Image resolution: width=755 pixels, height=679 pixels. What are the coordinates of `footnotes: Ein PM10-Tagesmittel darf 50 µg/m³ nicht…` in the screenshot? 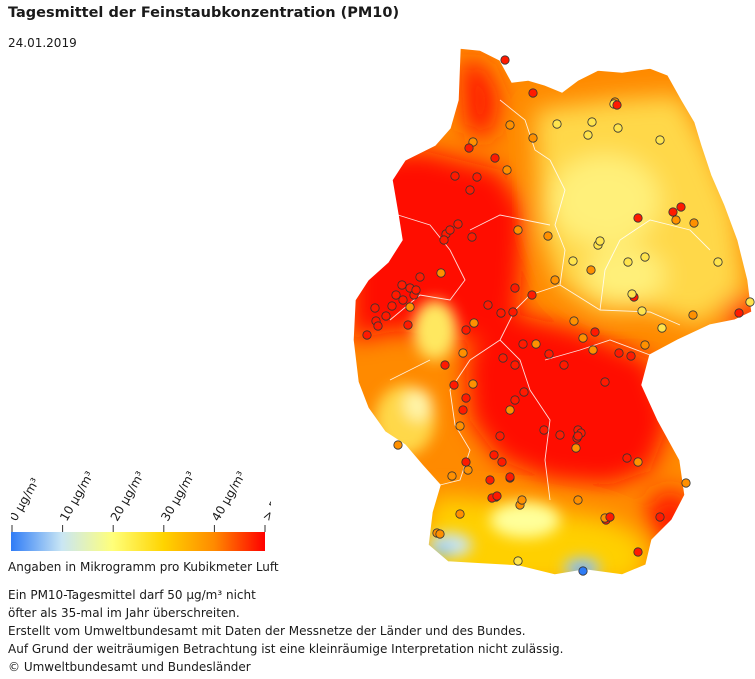 It's located at (285, 631).